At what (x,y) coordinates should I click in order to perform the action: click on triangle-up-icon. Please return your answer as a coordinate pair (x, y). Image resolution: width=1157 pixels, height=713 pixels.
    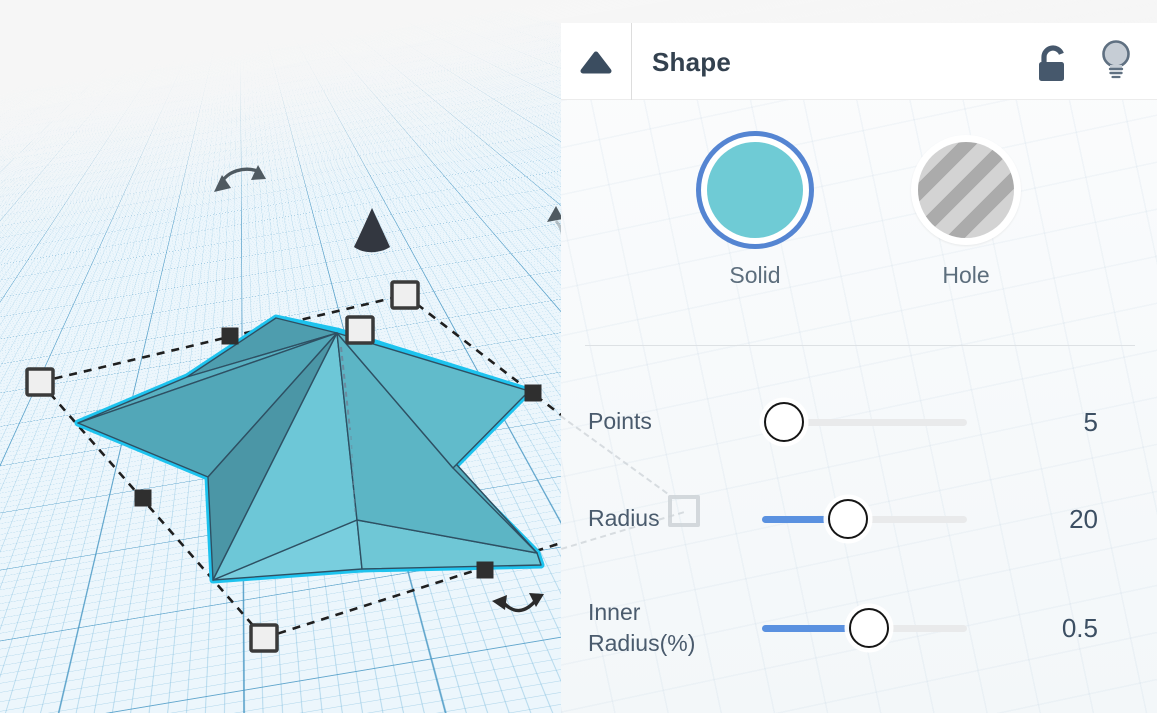
    Looking at the image, I should click on (596, 62).